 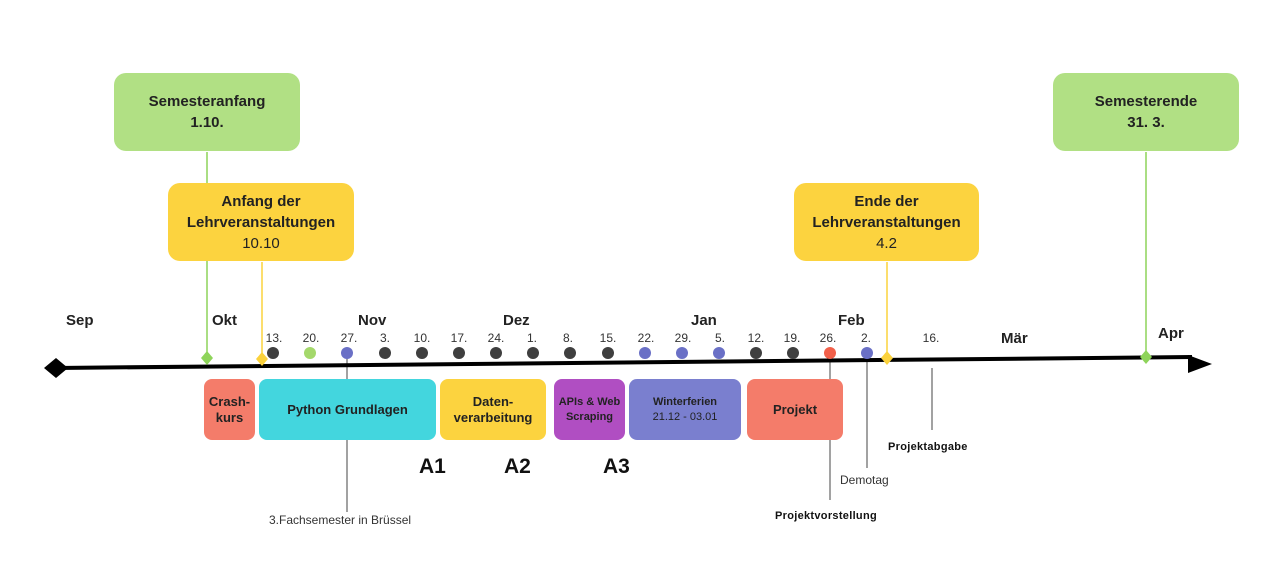 What do you see at coordinates (683, 338) in the screenshot?
I see `date-label: 29.` at bounding box center [683, 338].